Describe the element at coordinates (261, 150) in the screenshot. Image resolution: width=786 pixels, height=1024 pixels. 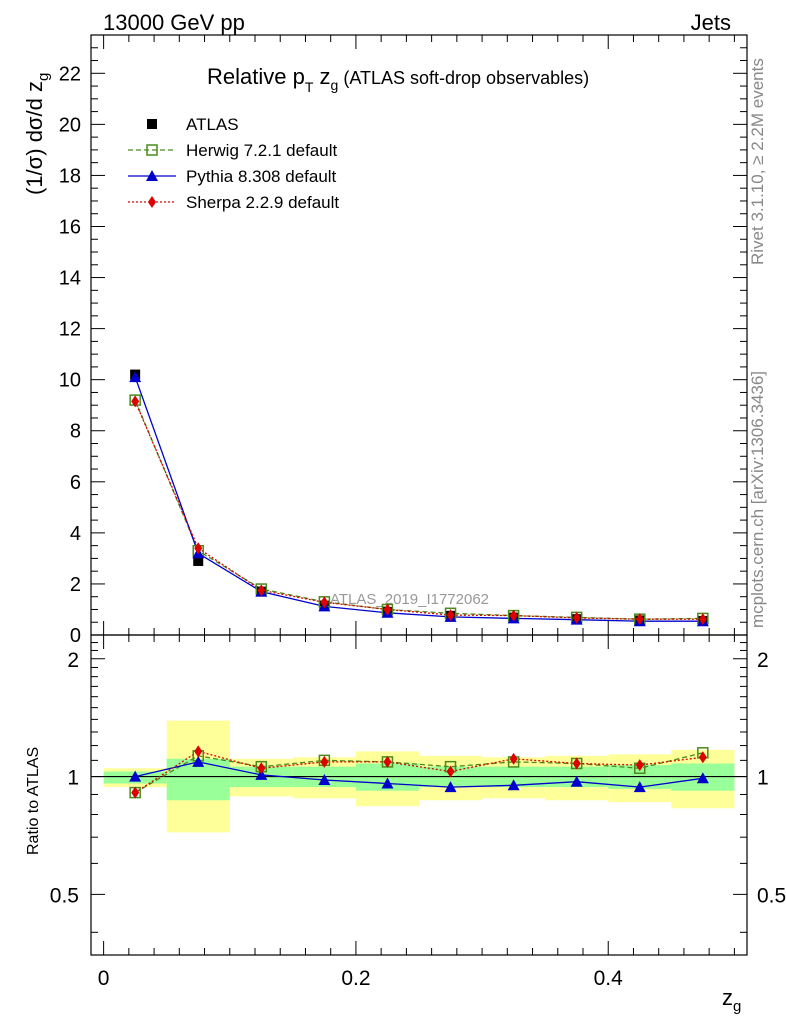
I see `legend-label-1: Herwig 7.2.1 default` at that location.